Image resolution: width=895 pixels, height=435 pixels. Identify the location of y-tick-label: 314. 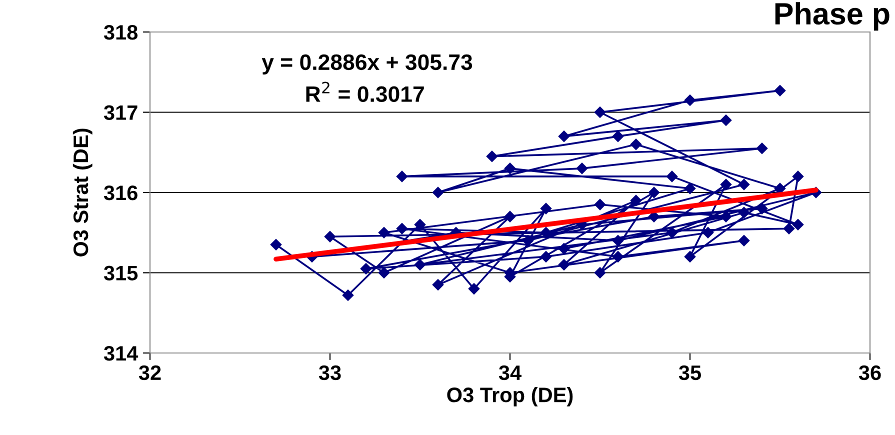
(121, 353).